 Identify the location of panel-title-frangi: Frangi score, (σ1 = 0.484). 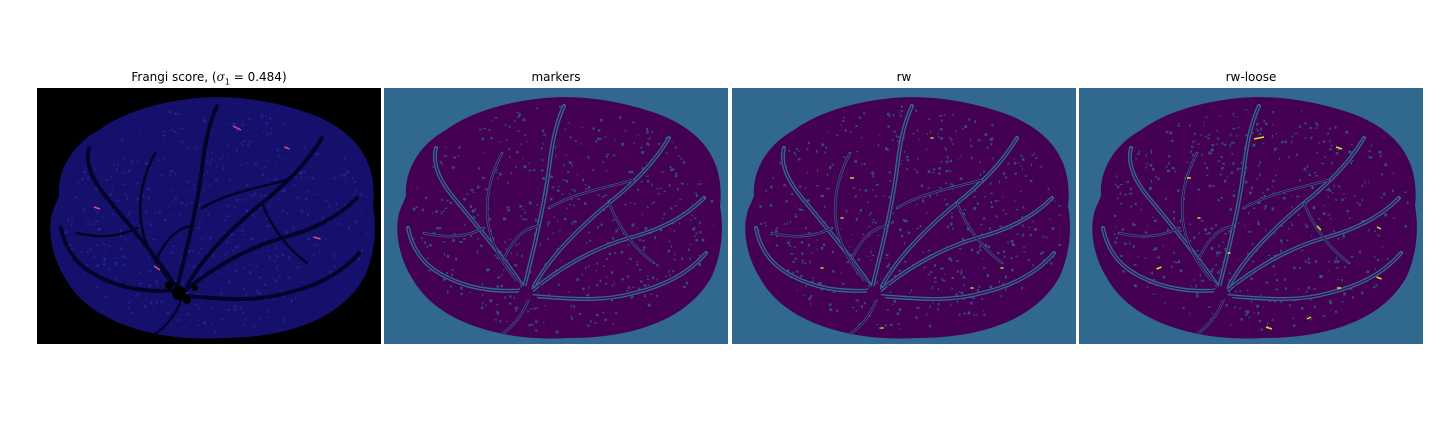
(209, 78).